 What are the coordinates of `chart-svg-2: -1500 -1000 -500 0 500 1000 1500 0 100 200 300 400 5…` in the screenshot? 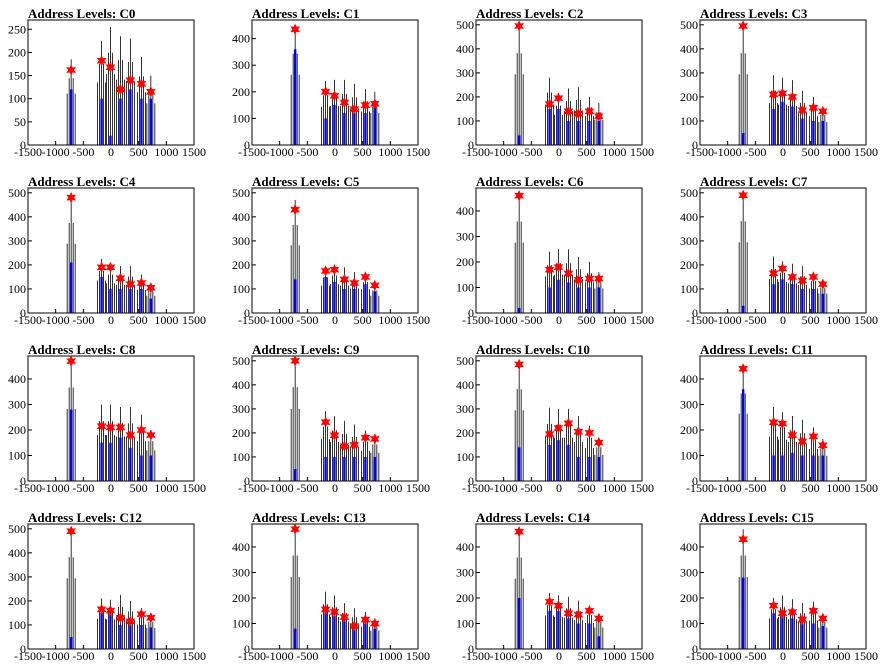 It's located at (555, 88).